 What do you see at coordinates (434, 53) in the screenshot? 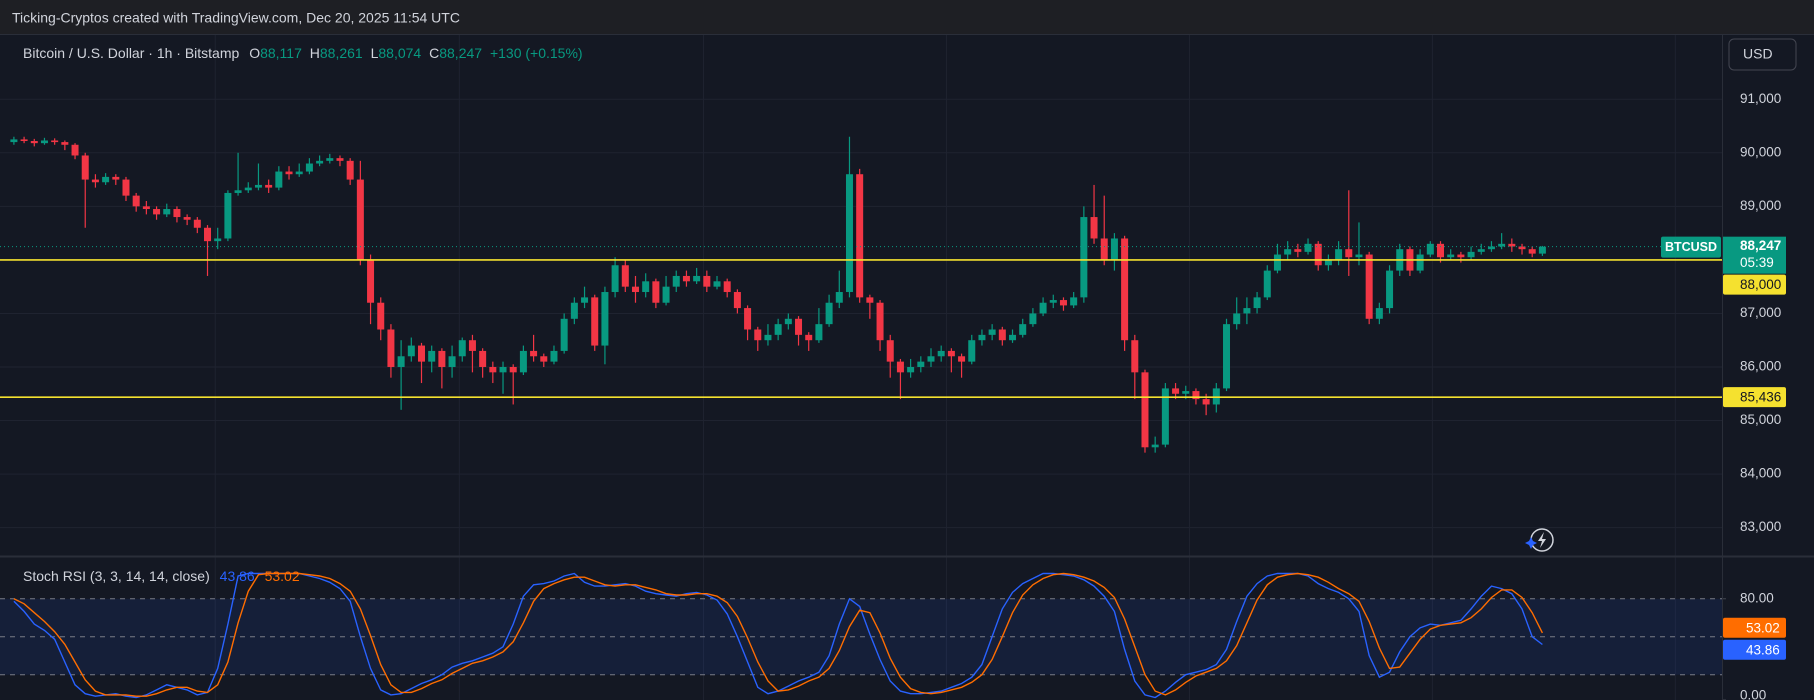
I see `ohlc-key: C` at bounding box center [434, 53].